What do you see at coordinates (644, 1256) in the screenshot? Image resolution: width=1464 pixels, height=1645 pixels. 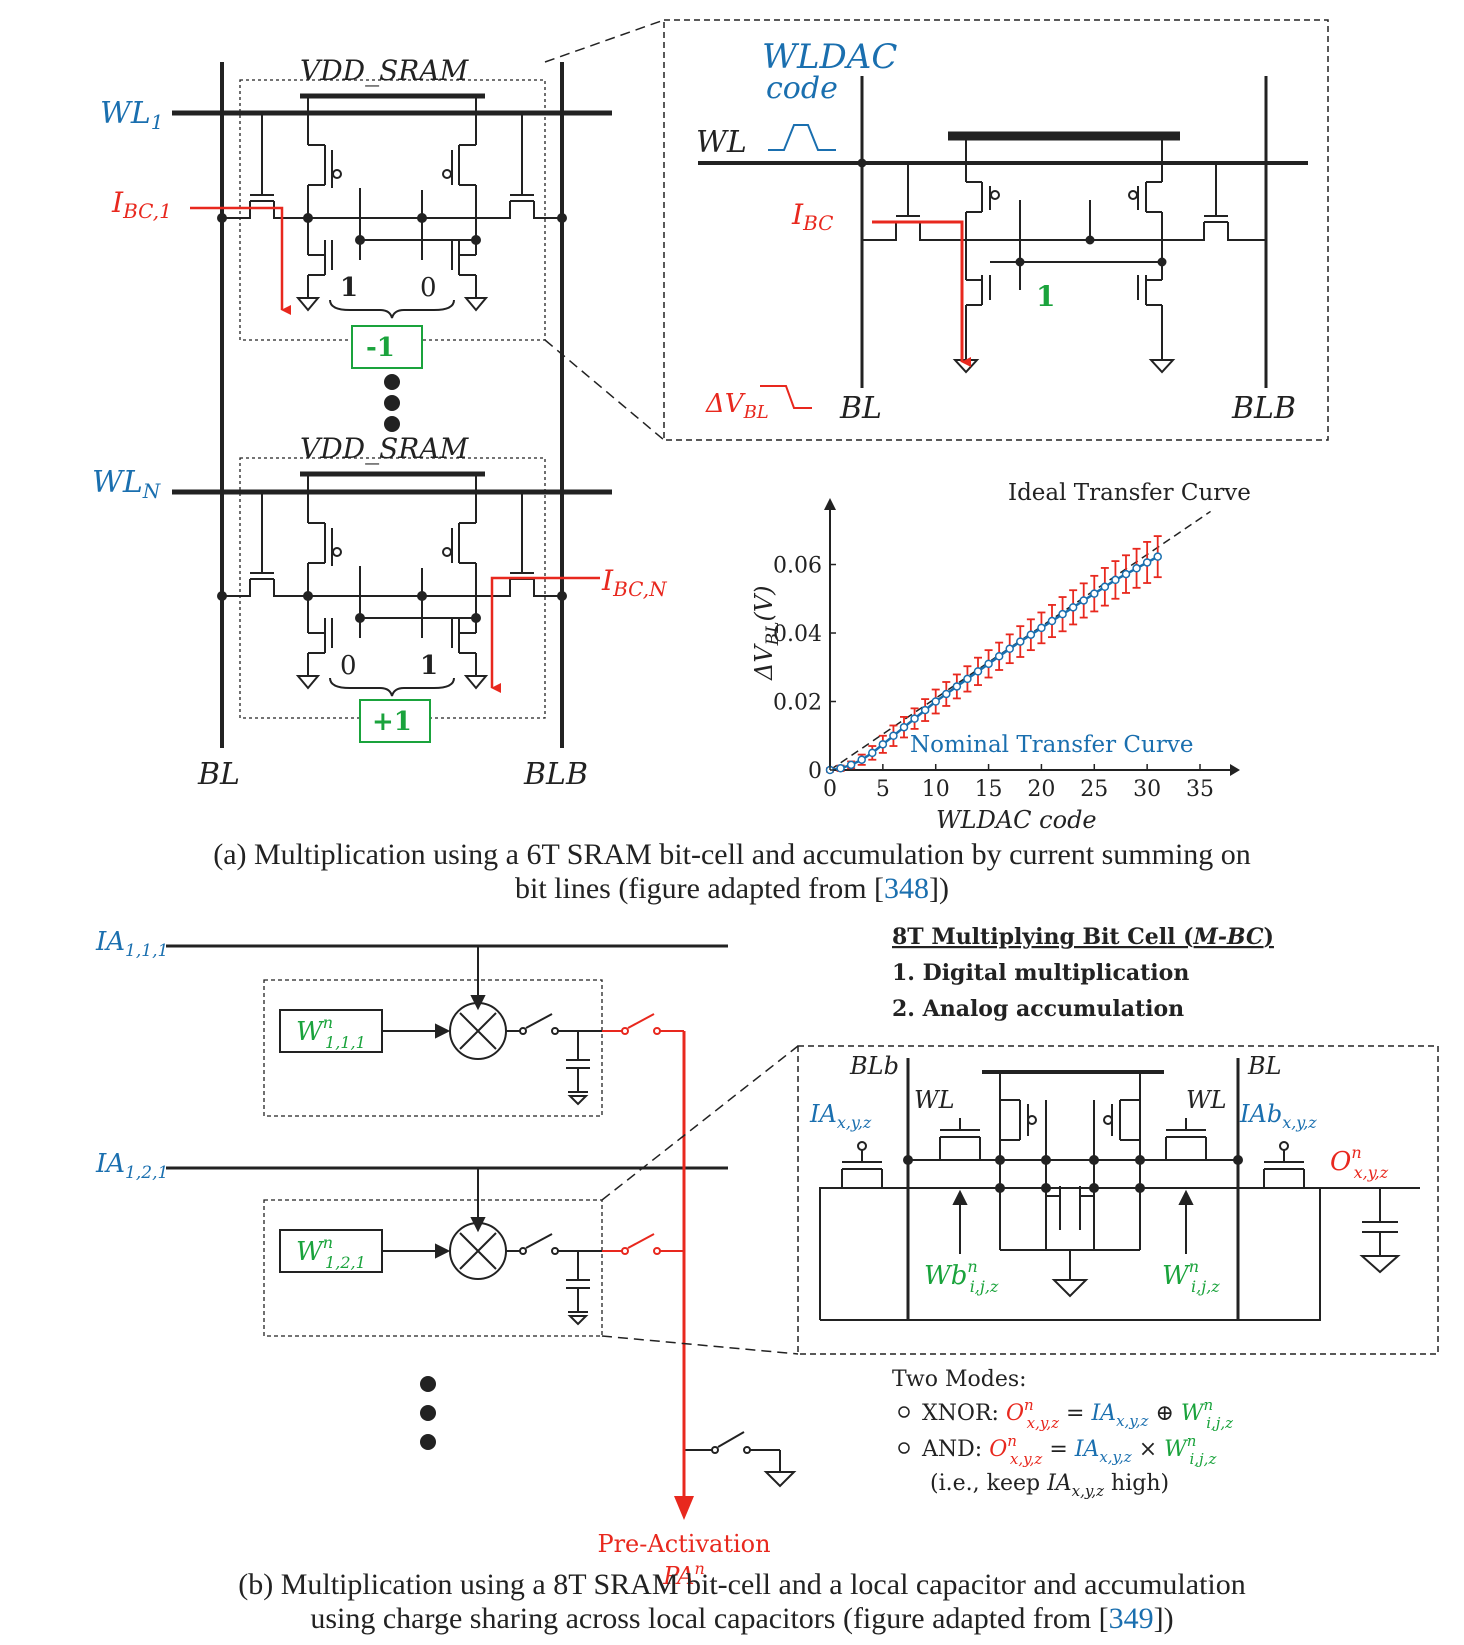 I see `charge-sharing-bus` at bounding box center [644, 1256].